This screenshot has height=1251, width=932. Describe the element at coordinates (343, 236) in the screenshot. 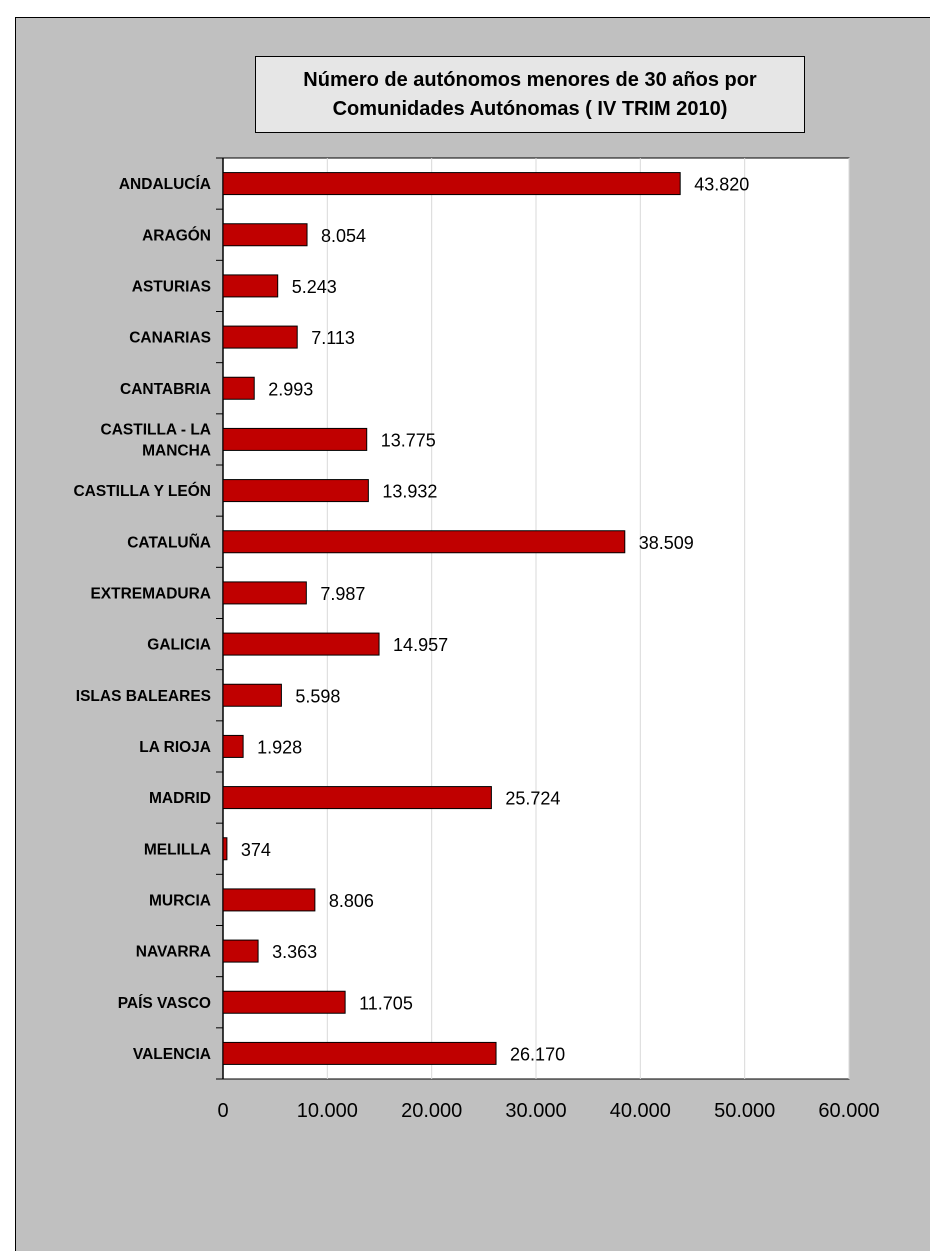

I see `data-label: 8.054` at that location.